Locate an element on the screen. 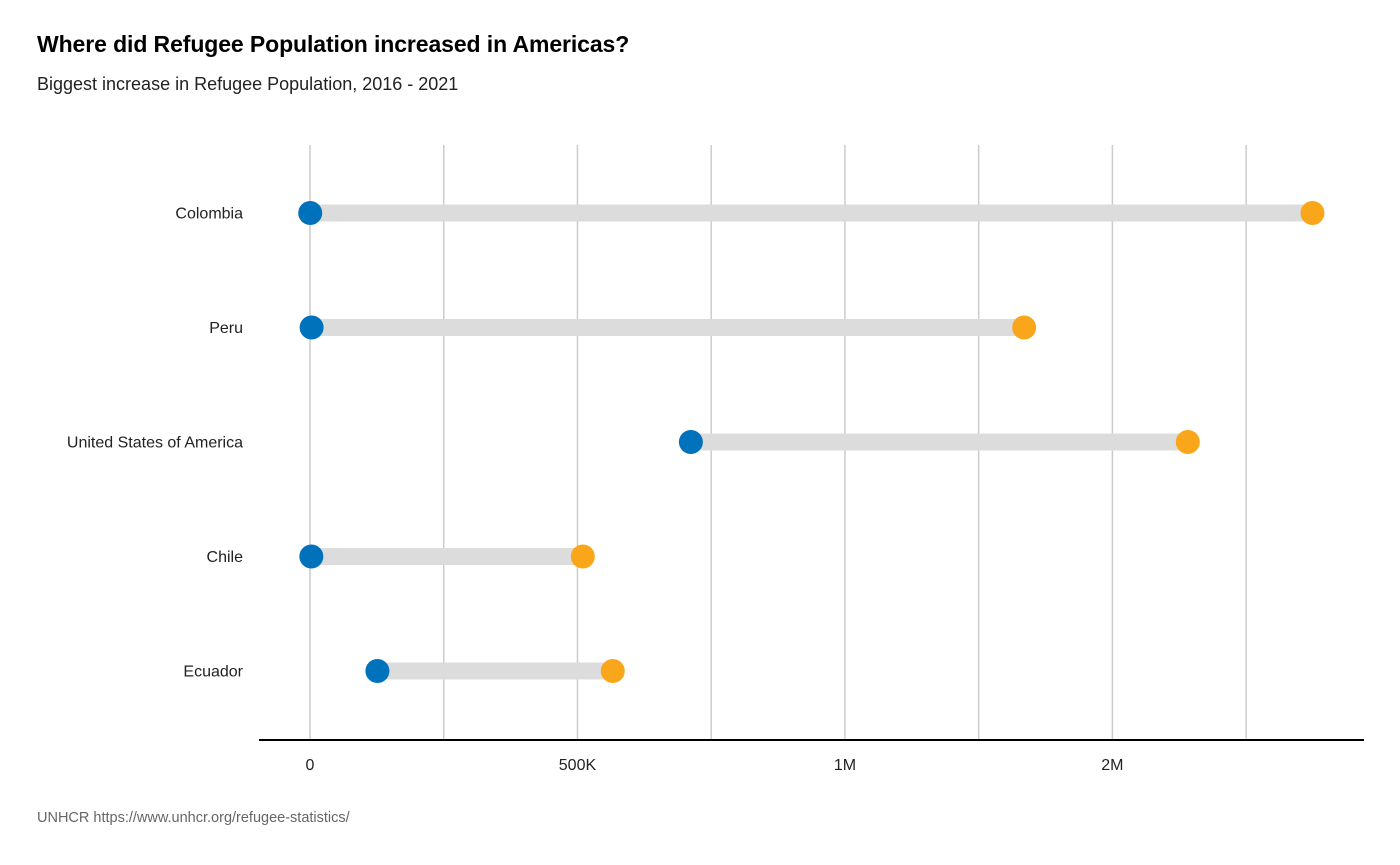  category-label: United States of America is located at coordinates (155, 443).